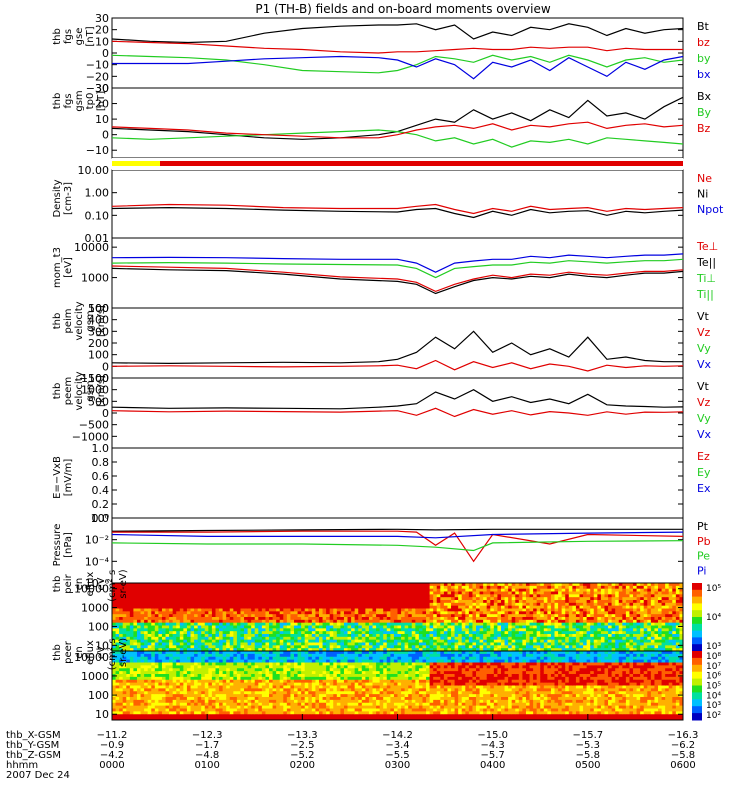 Image resolution: width=750 pixels, height=800 pixels. Describe the element at coordinates (710, 209) in the screenshot. I see `legend-entry: Npot` at that location.